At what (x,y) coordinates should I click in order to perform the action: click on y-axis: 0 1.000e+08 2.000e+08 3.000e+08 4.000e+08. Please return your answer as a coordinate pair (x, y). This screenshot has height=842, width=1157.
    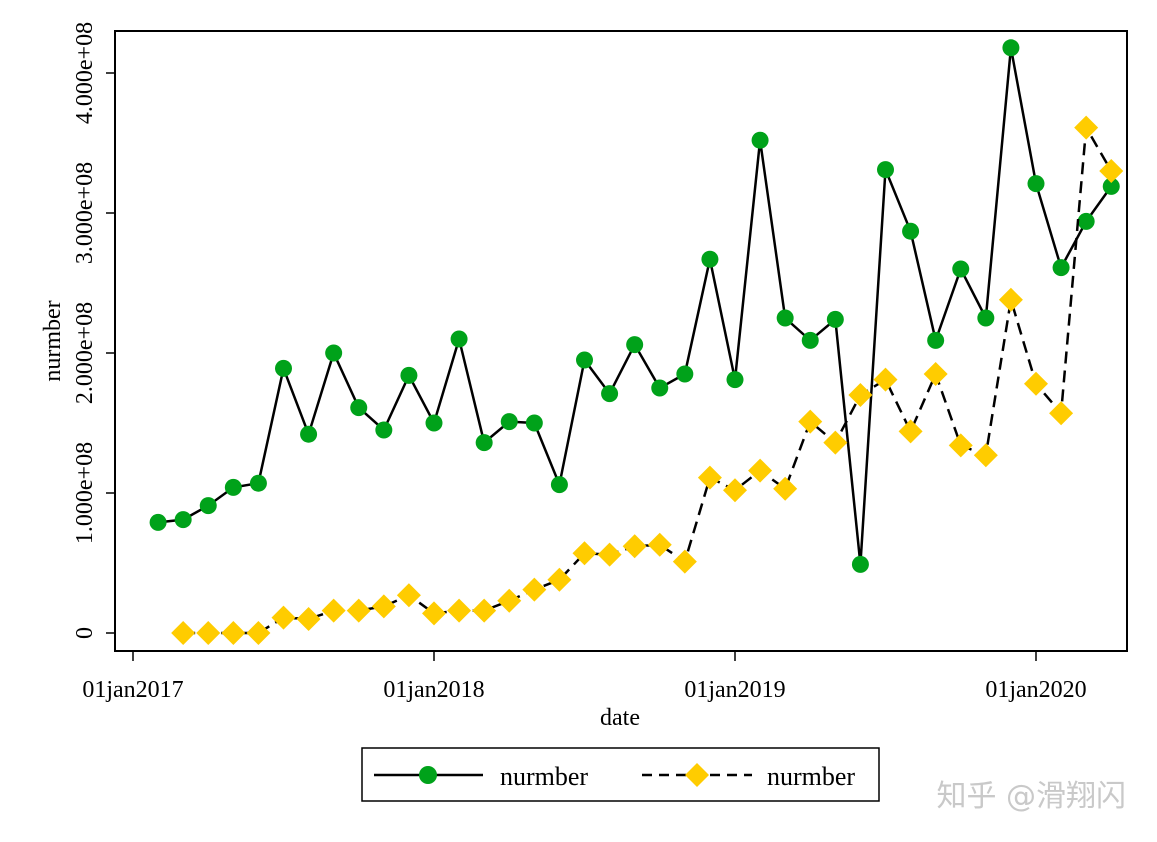
    Looking at the image, I should click on (93, 330).